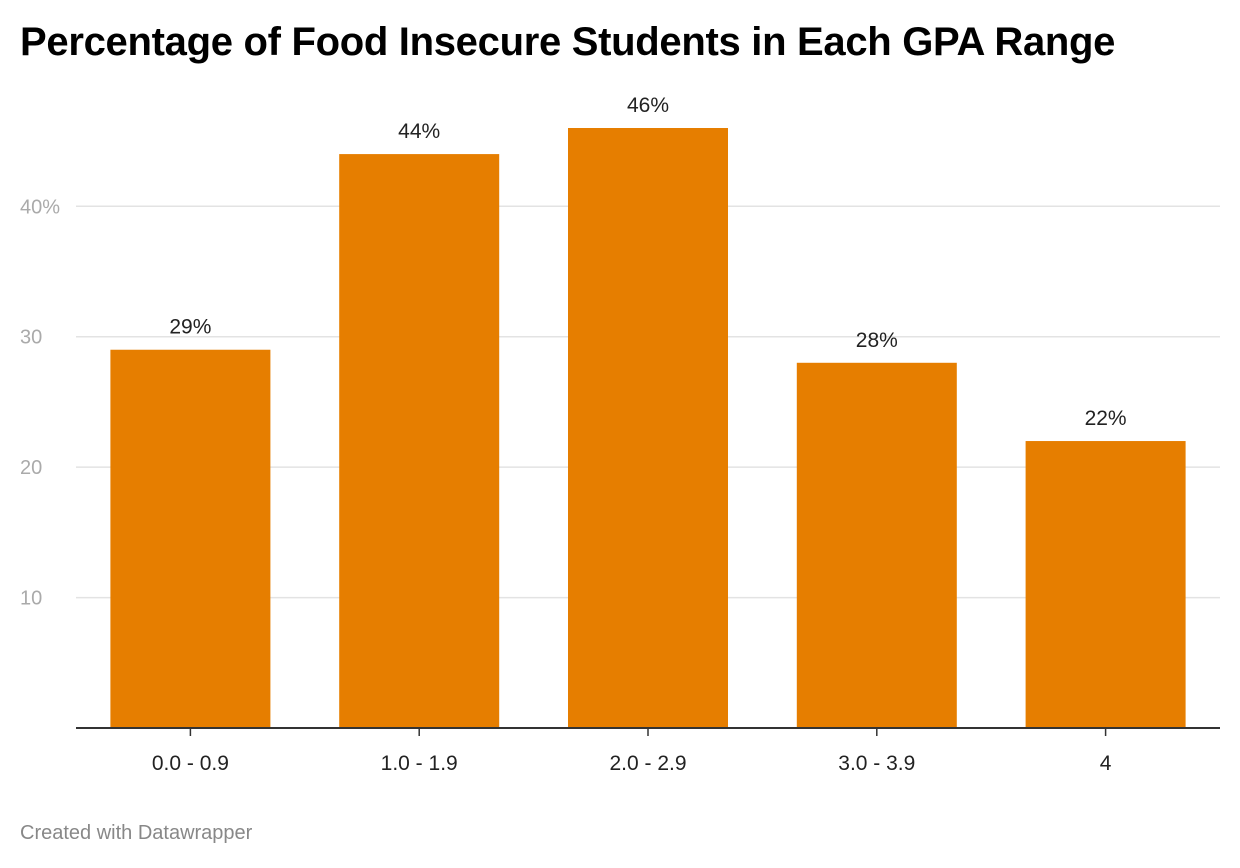  Describe the element at coordinates (648, 751) in the screenshot. I see `x-axis: 0.0 - 0.9 1.0 - 1.9 2.0 - 2.9 3.0 - 3.9 4` at that location.